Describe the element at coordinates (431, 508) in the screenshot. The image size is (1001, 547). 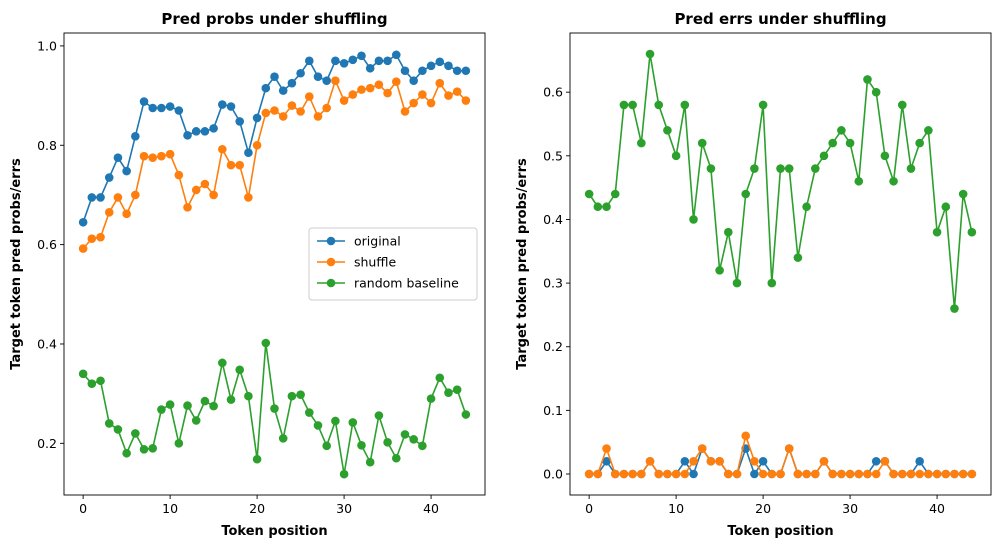
I see `x-tick-label: 40` at that location.